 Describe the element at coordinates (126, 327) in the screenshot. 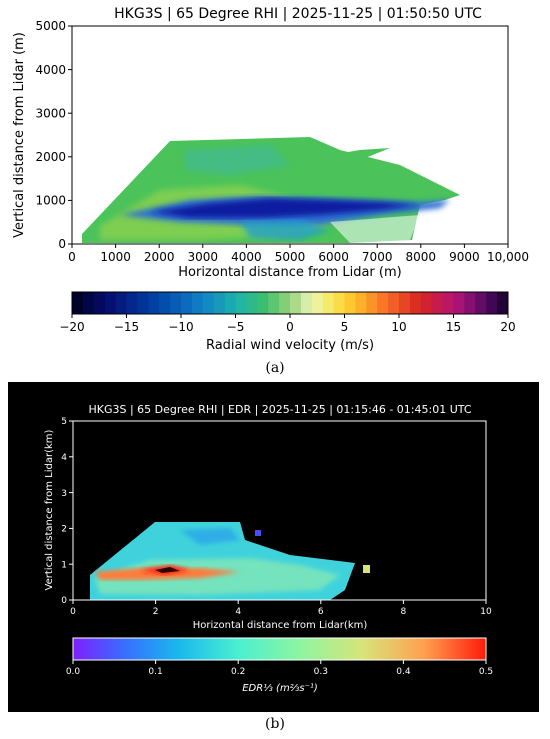

I see `panel-a-colorbar-tick-label: −15` at that location.